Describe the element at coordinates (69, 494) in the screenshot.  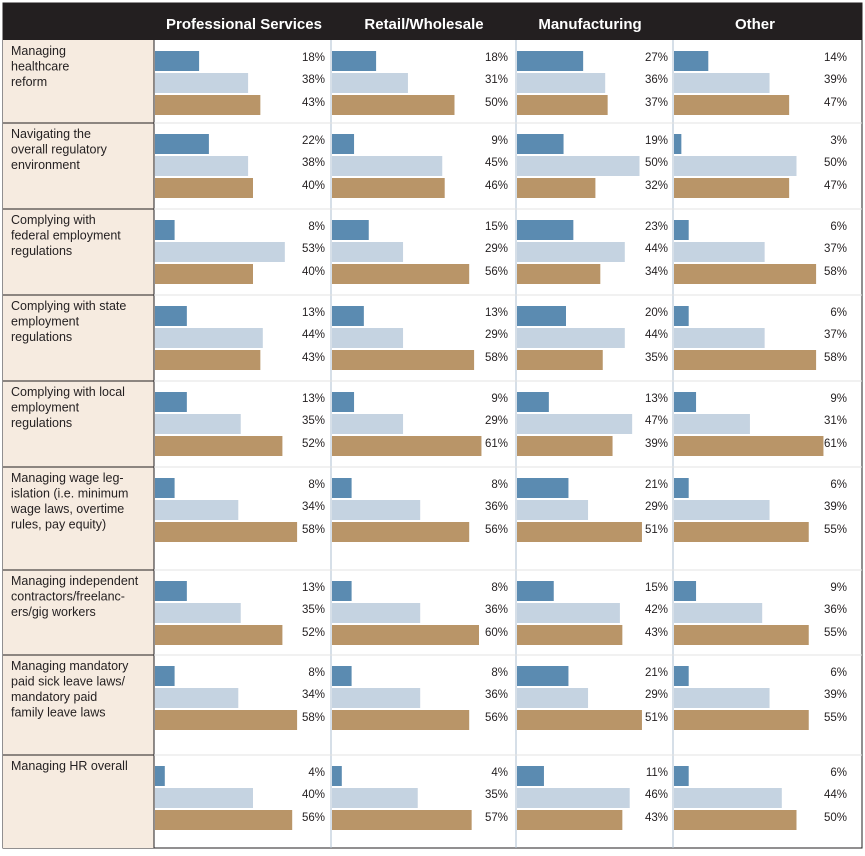
I see `row-label: islation (i.e. minimum` at that location.